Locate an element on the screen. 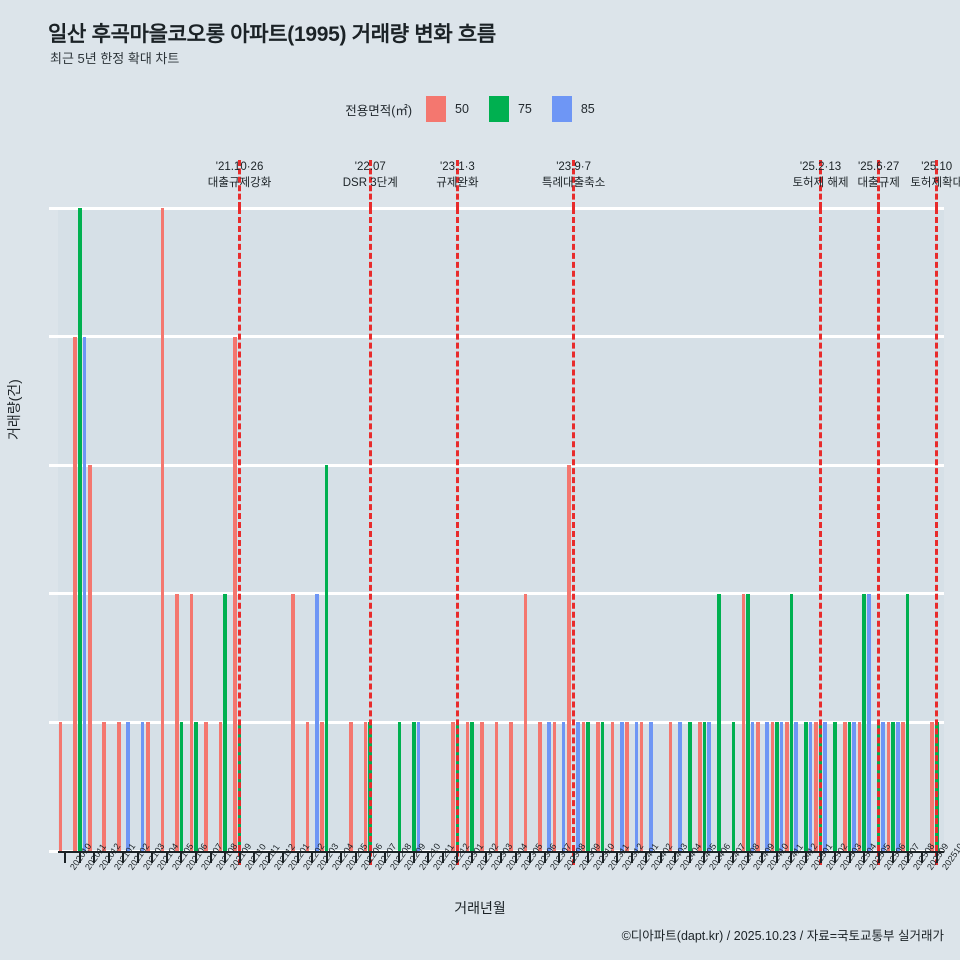  legend-item-85: 85 is located at coordinates (573, 109).